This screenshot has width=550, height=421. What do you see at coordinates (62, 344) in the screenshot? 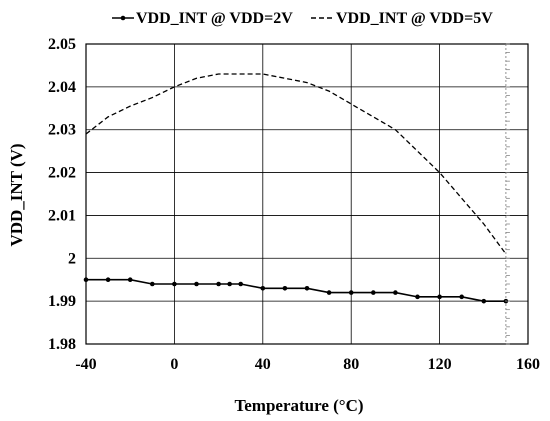
I see `y-tick-label: 1.98` at bounding box center [62, 344].